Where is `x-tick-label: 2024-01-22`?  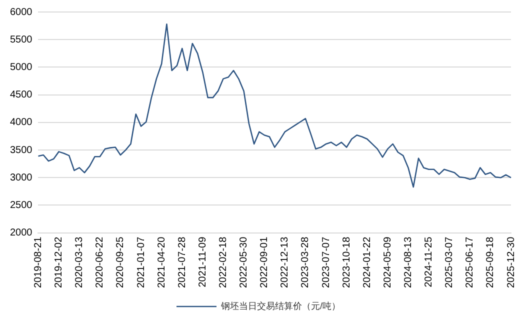 x-tick-label: 2024-01-22 is located at coordinates (367, 262).